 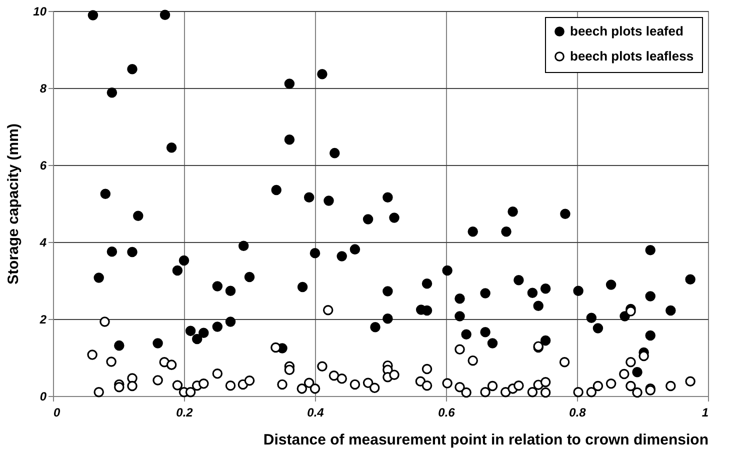 What do you see at coordinates (42, 243) in the screenshot?
I see `y-tick-label: 4` at bounding box center [42, 243].